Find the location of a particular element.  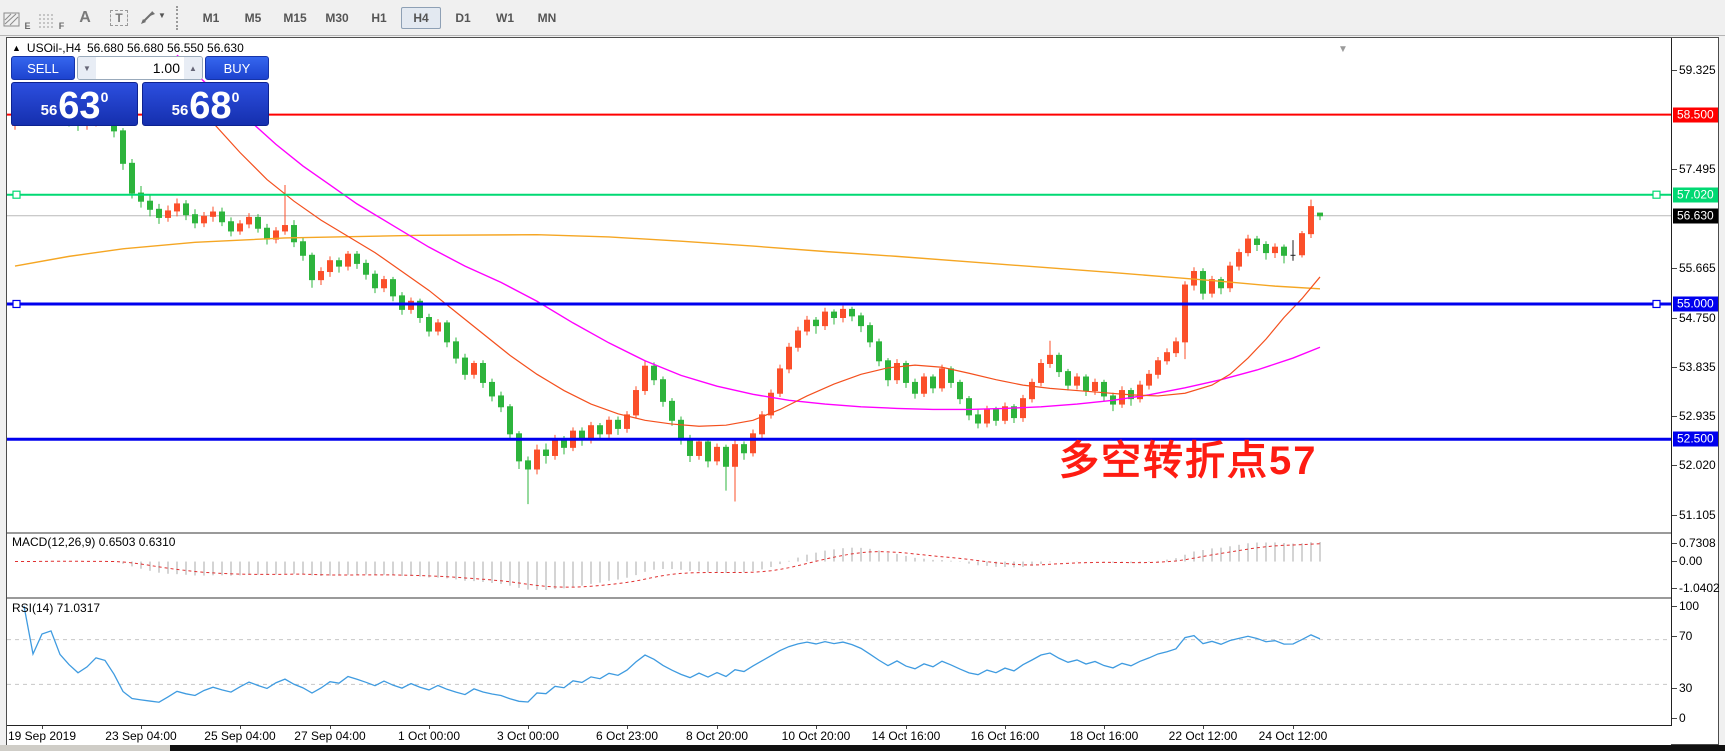

timeframe-button-H1: H1 is located at coordinates (379, 17).